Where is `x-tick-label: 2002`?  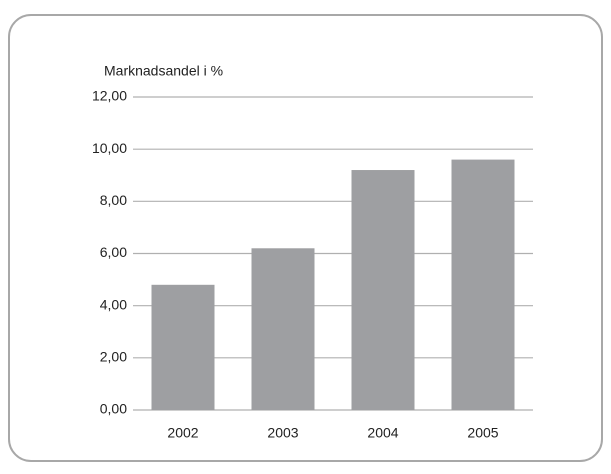
x-tick-label: 2002 is located at coordinates (182, 433).